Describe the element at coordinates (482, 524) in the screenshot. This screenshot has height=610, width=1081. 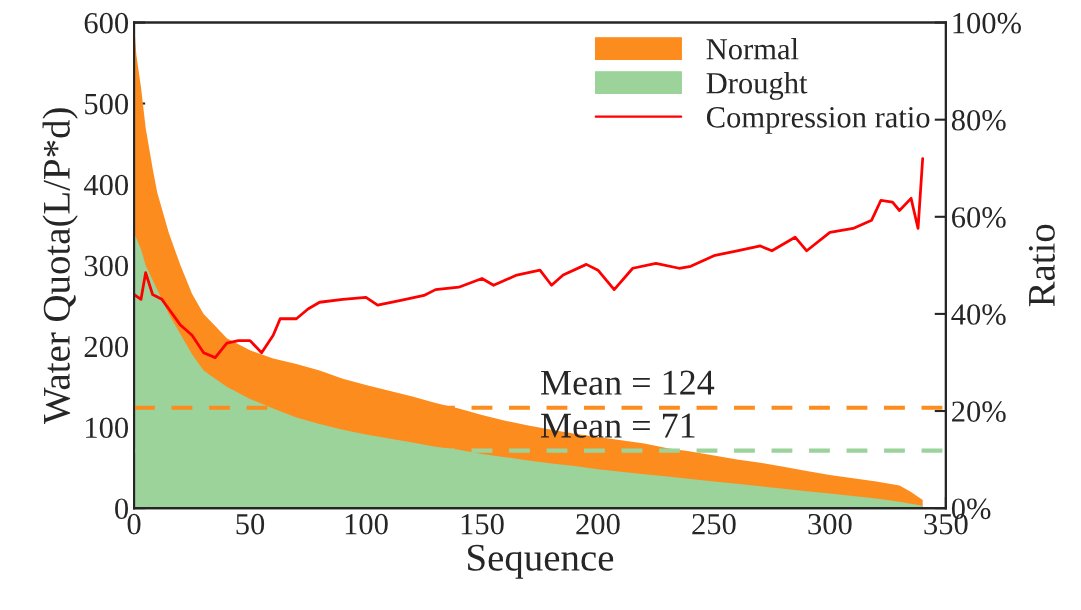
I see `x-tick-label: 150` at that location.